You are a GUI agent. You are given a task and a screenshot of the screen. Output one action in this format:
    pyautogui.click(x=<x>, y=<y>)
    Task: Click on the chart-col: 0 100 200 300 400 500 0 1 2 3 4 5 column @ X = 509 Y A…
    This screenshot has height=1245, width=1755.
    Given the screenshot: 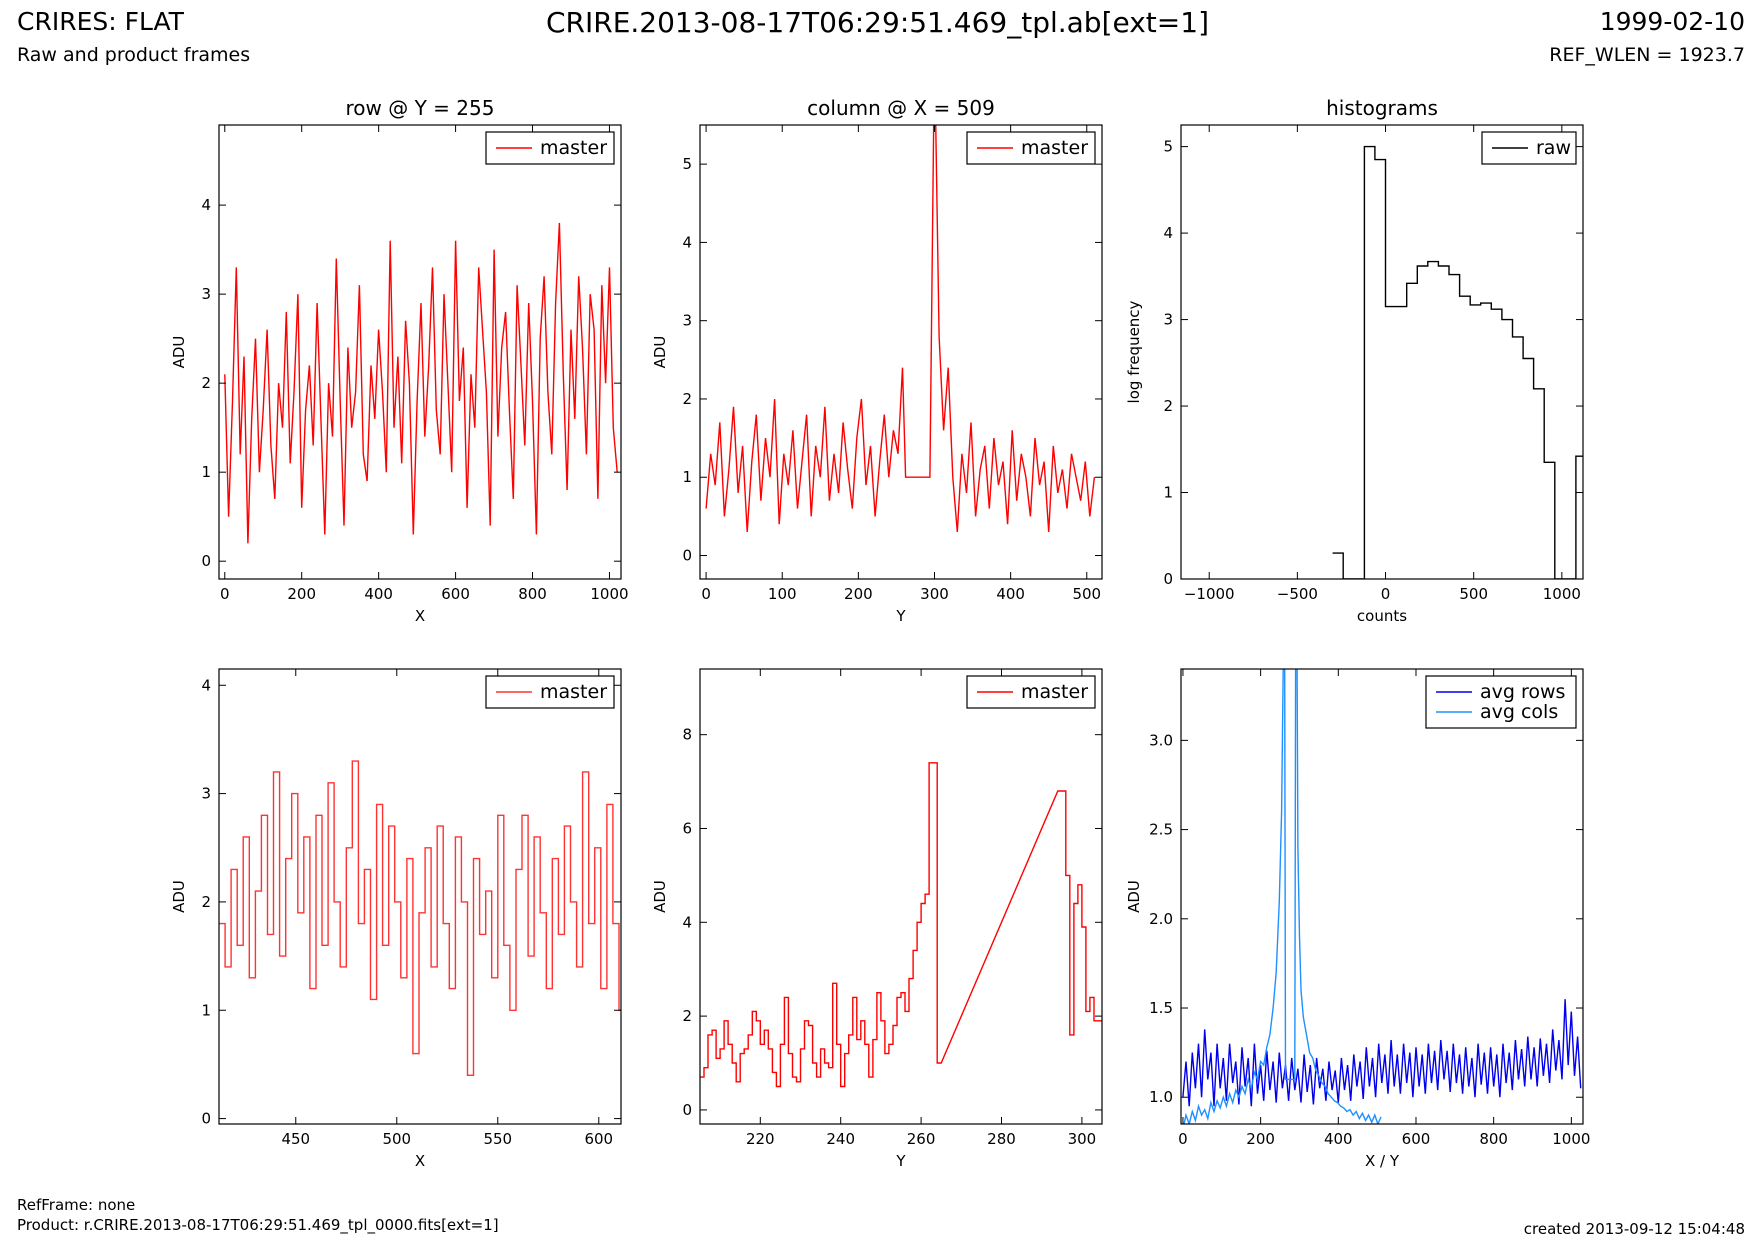 What is the action you would take?
    pyautogui.click(x=877, y=360)
    